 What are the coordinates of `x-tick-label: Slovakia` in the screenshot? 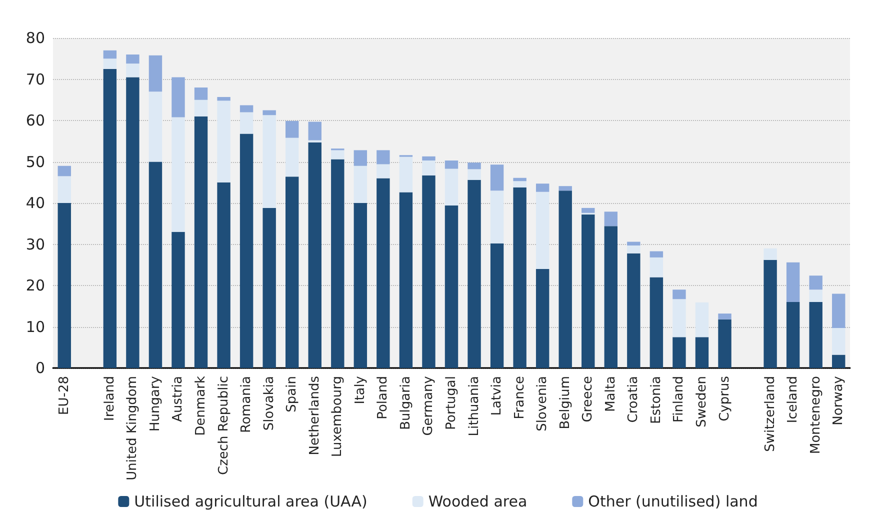 It's located at (269, 403).